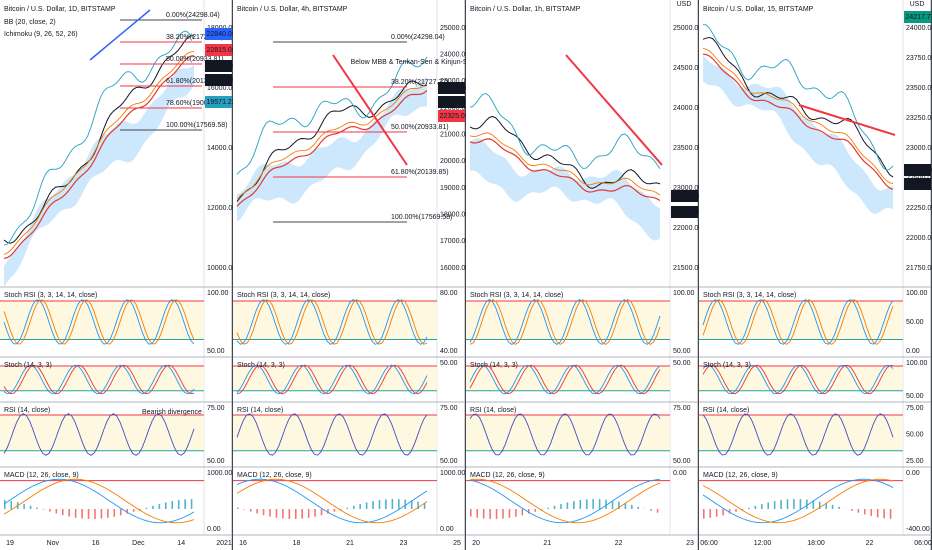  What do you see at coordinates (763, 543) in the screenshot?
I see `time-axis-label: 12:00` at bounding box center [763, 543].